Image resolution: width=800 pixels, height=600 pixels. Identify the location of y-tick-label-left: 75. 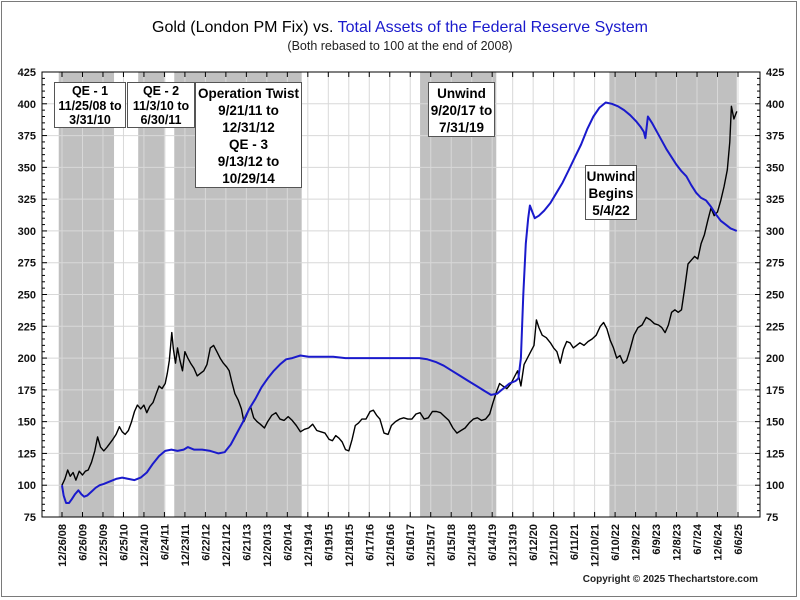
(30, 518).